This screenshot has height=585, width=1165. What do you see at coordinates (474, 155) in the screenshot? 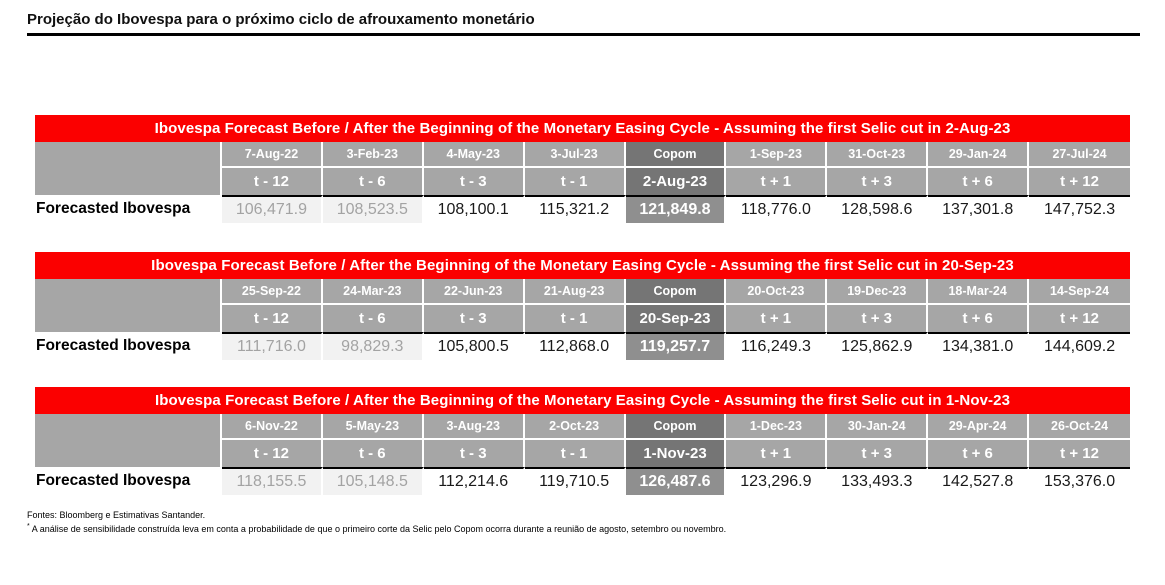
I see `date-cell: 4-May-23` at bounding box center [474, 155].